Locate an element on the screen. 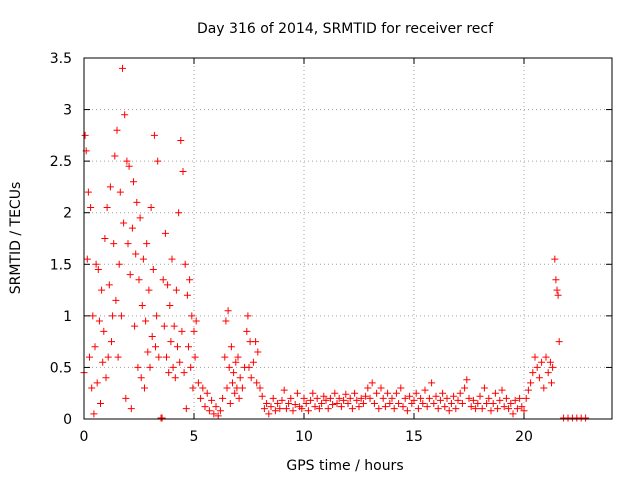  y-tick-label: 2.5 is located at coordinates (61, 162).